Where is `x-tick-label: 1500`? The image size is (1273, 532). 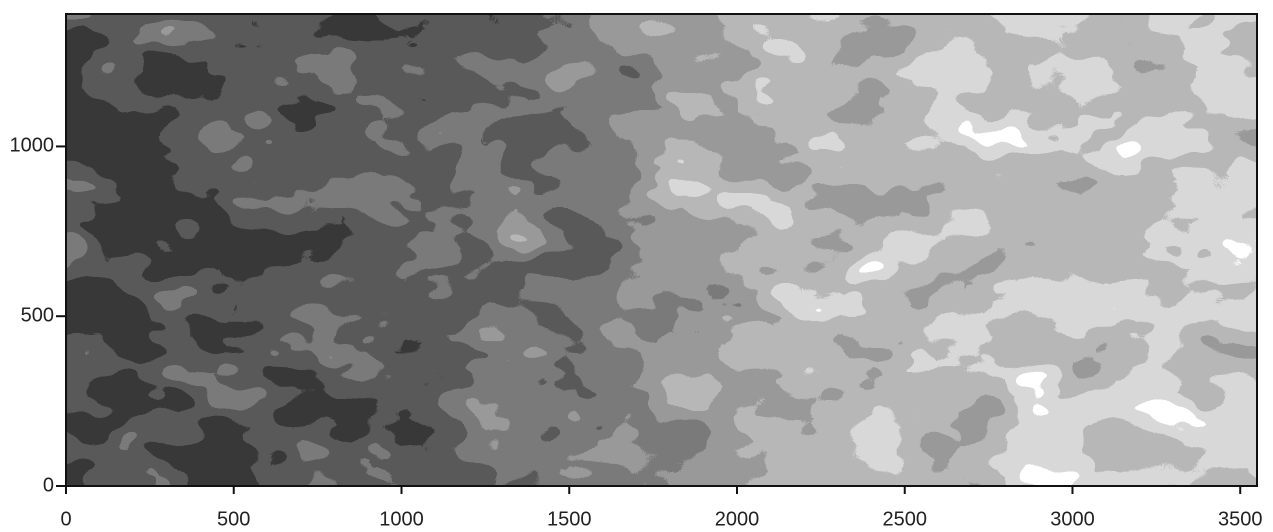 x-tick-label: 1500 is located at coordinates (569, 519).